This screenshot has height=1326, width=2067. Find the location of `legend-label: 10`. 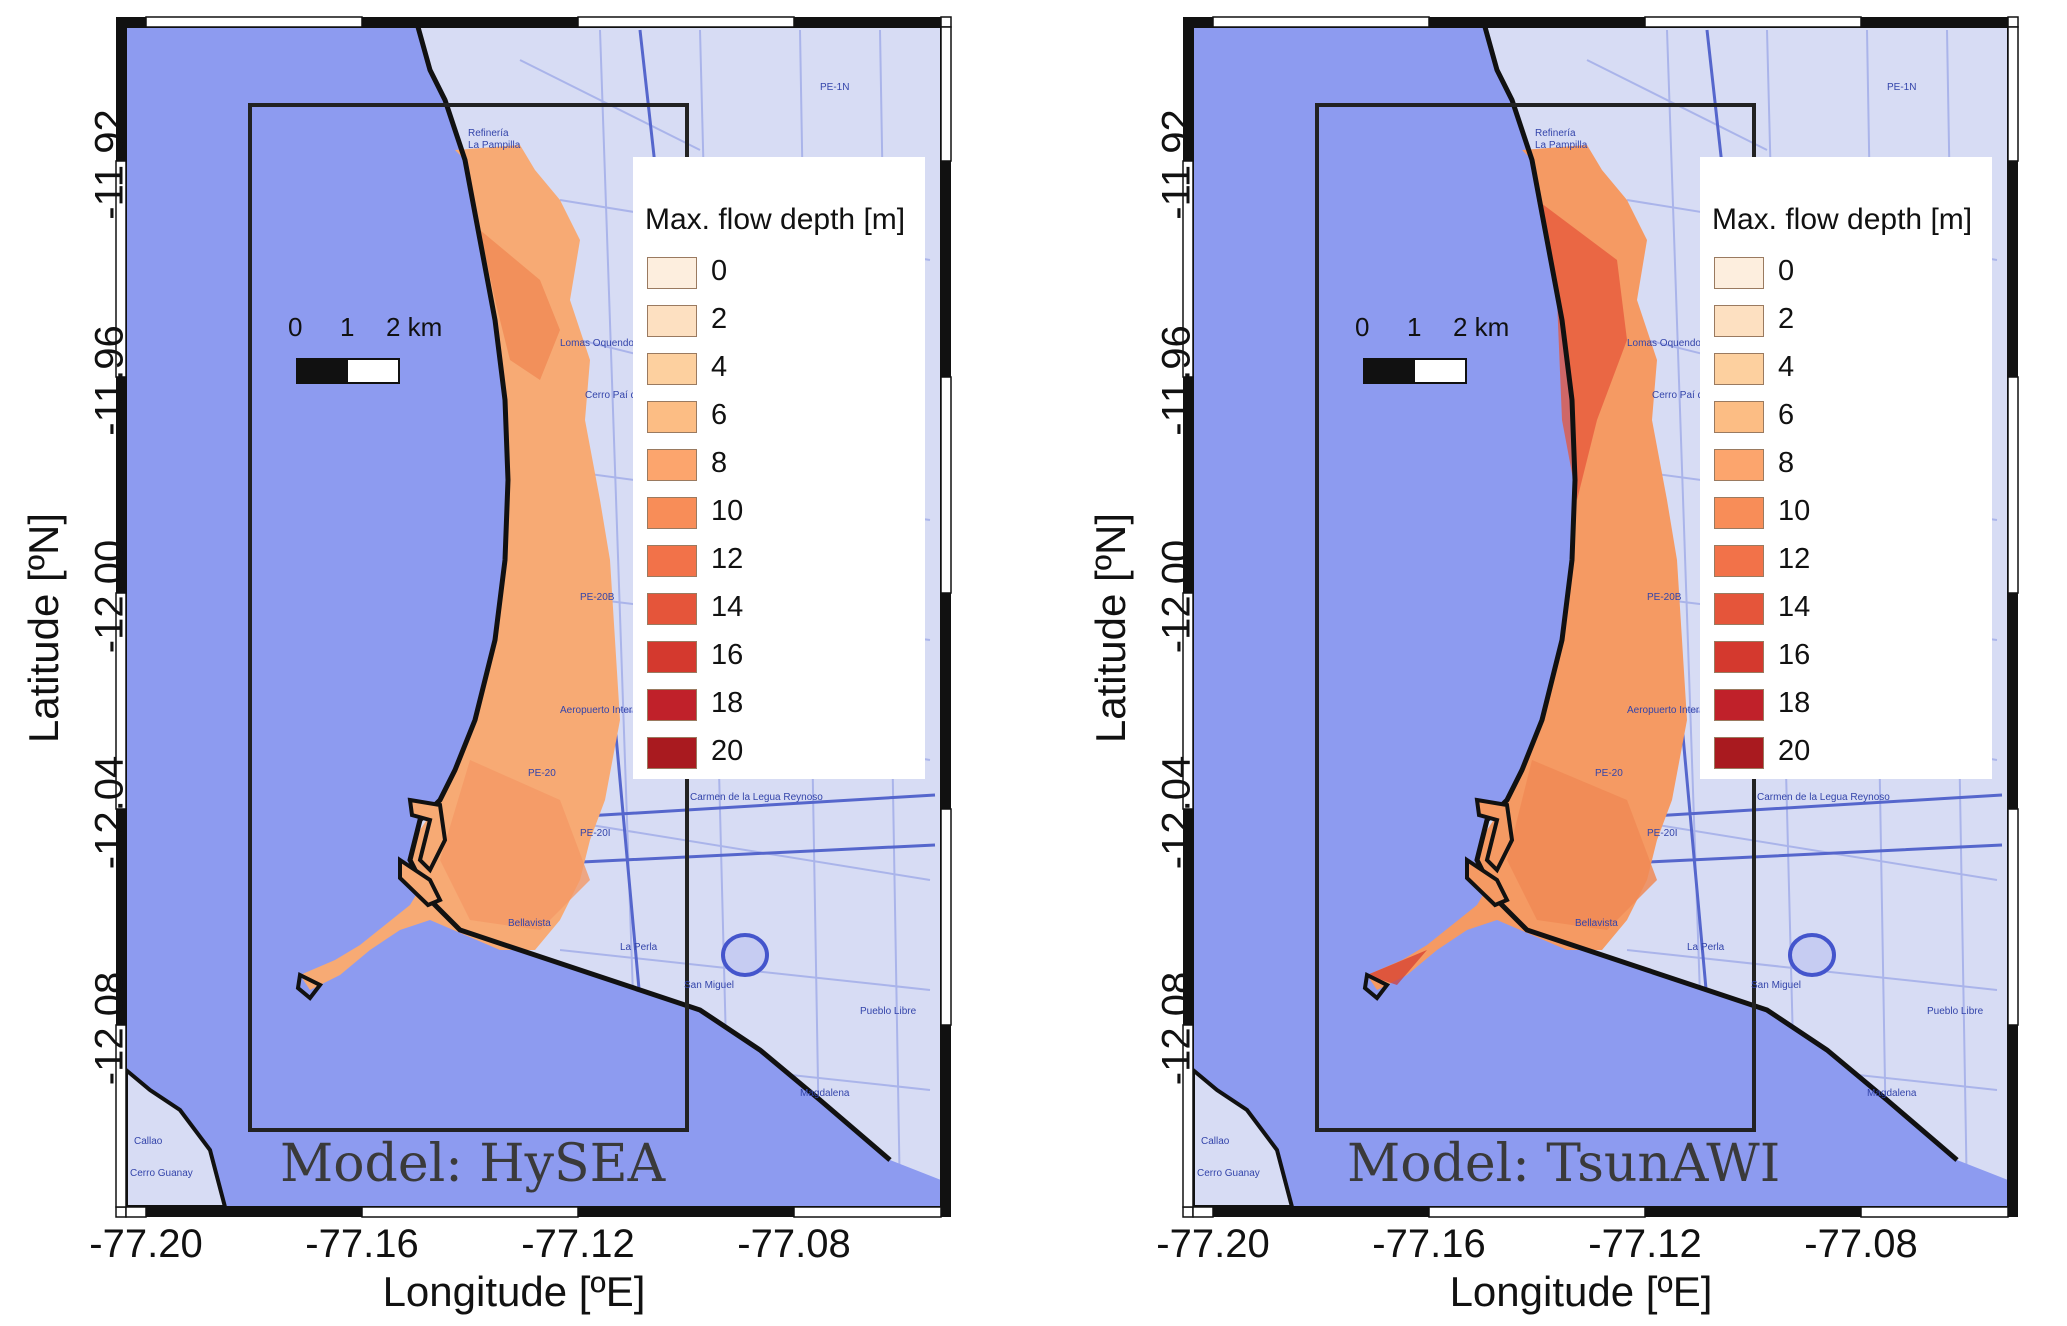

legend-label: 10 is located at coordinates (727, 511).